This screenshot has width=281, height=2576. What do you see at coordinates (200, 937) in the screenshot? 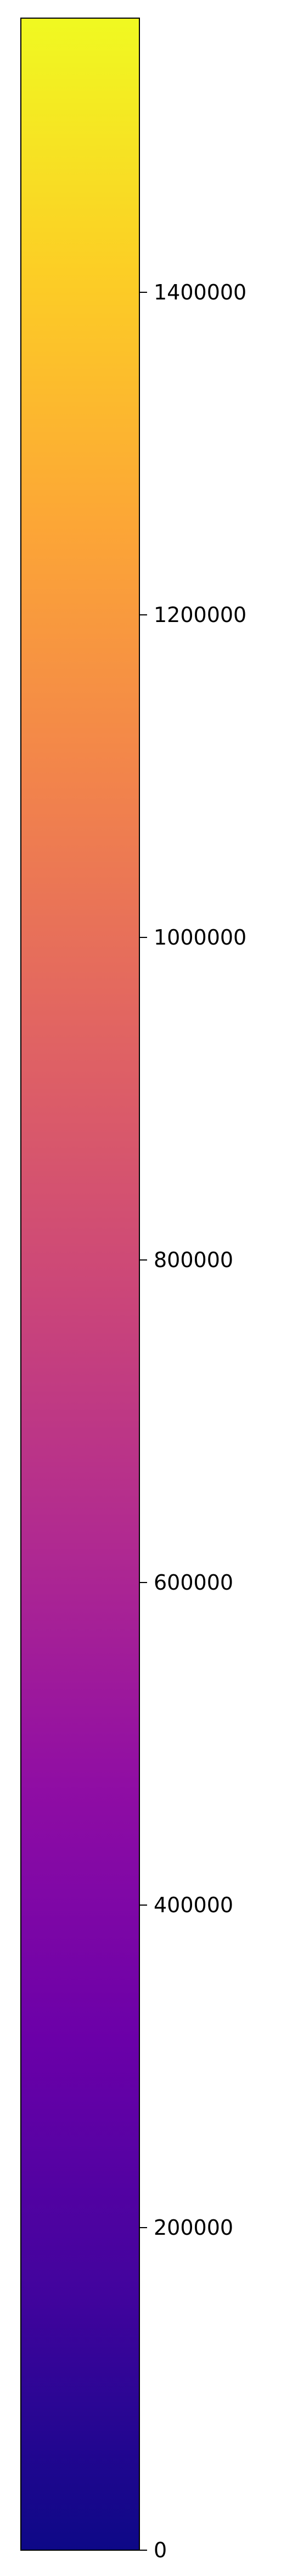
I see `tick-label: 1000000` at bounding box center [200, 937].